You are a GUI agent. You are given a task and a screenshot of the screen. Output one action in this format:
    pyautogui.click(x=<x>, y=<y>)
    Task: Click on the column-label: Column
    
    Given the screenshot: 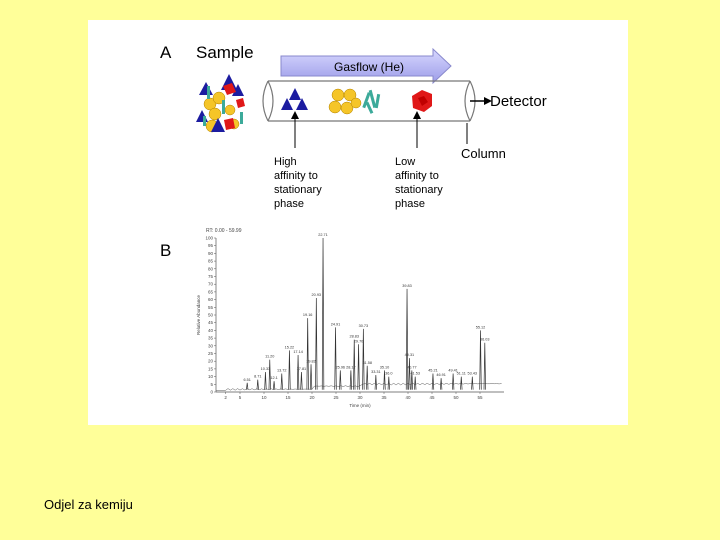 What is the action you would take?
    pyautogui.click(x=483, y=153)
    